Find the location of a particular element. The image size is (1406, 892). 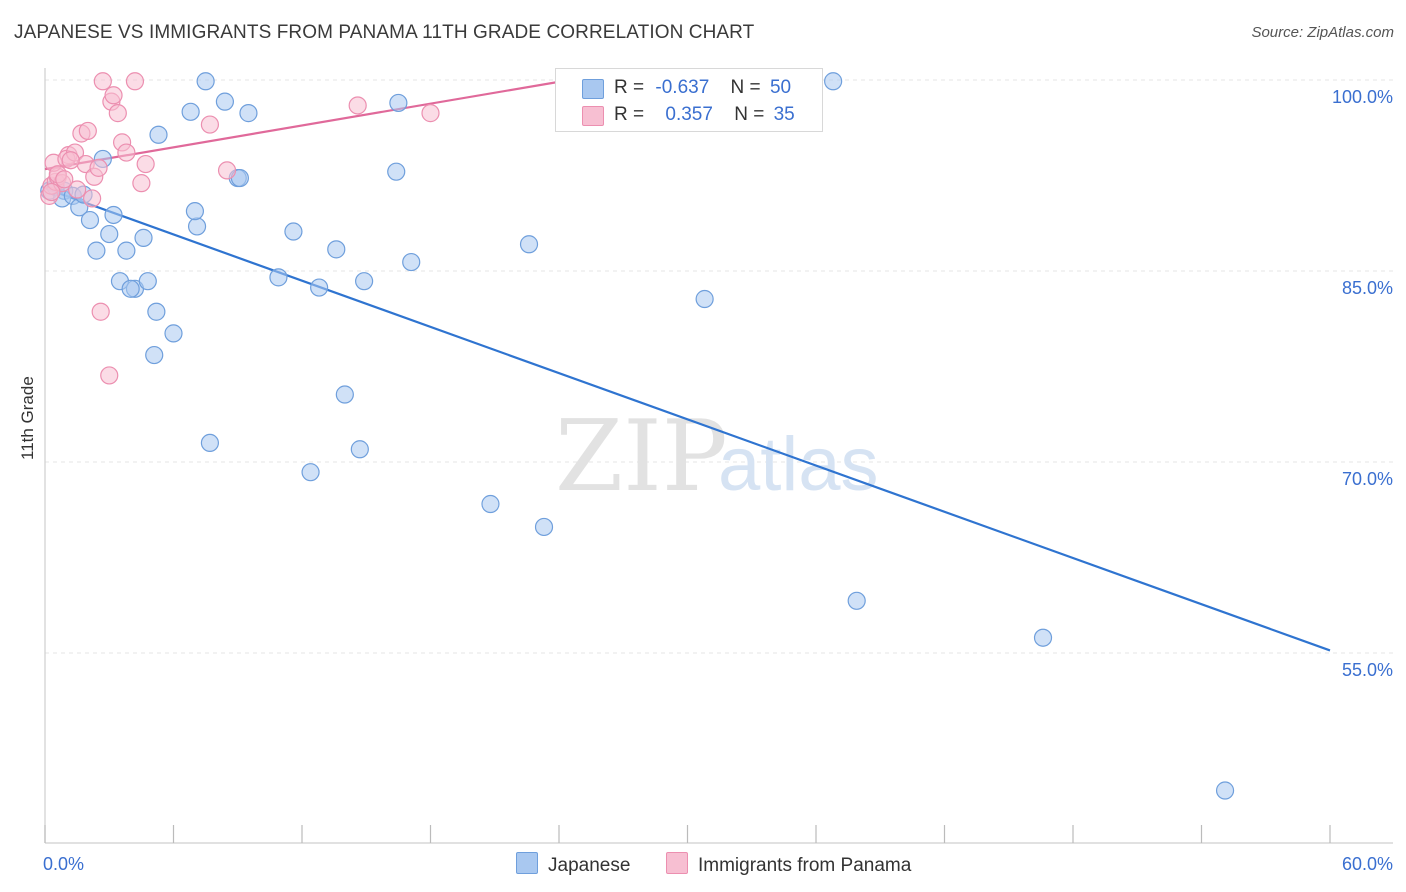

bottom-legend-swatch-japanese is located at coordinates (527, 863).